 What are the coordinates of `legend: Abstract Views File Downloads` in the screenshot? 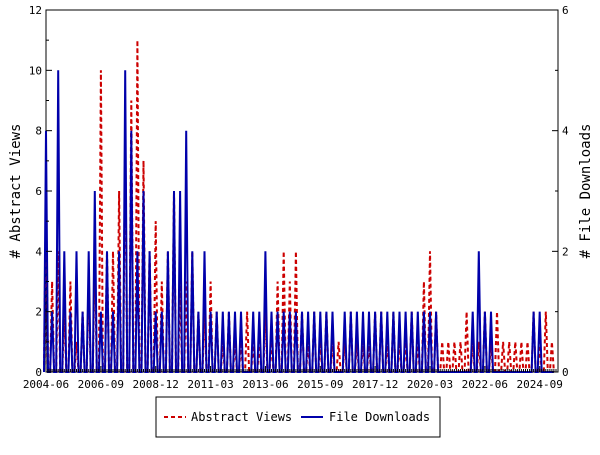 It's located at (298, 417).